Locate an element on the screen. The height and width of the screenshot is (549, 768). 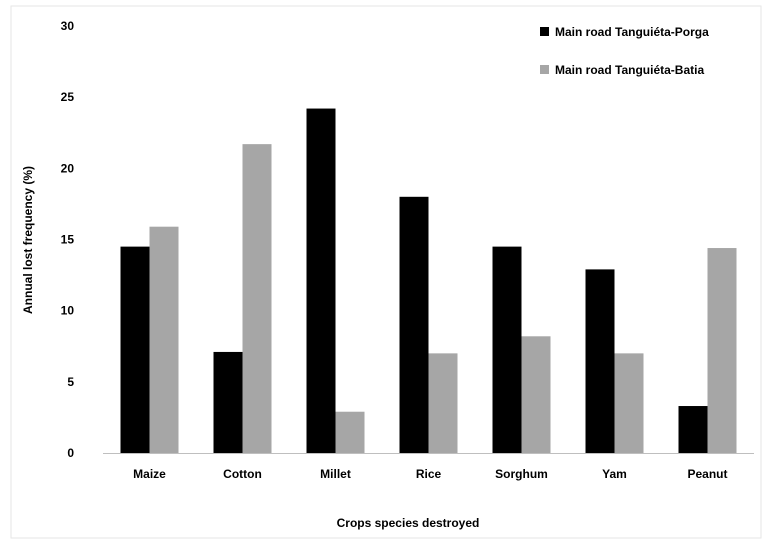
y-tick-label: 10 is located at coordinates (68, 311).